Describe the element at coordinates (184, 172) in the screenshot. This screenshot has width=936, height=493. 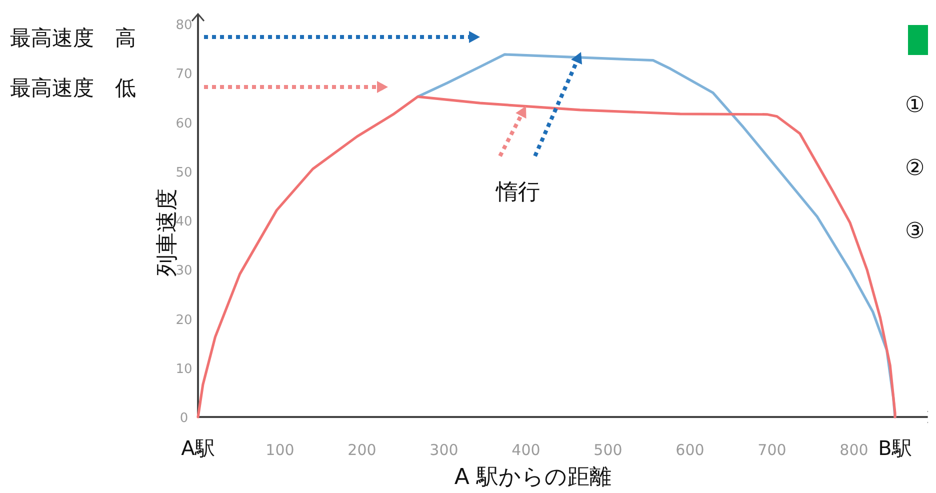
I see `y-tick-label: 50` at that location.